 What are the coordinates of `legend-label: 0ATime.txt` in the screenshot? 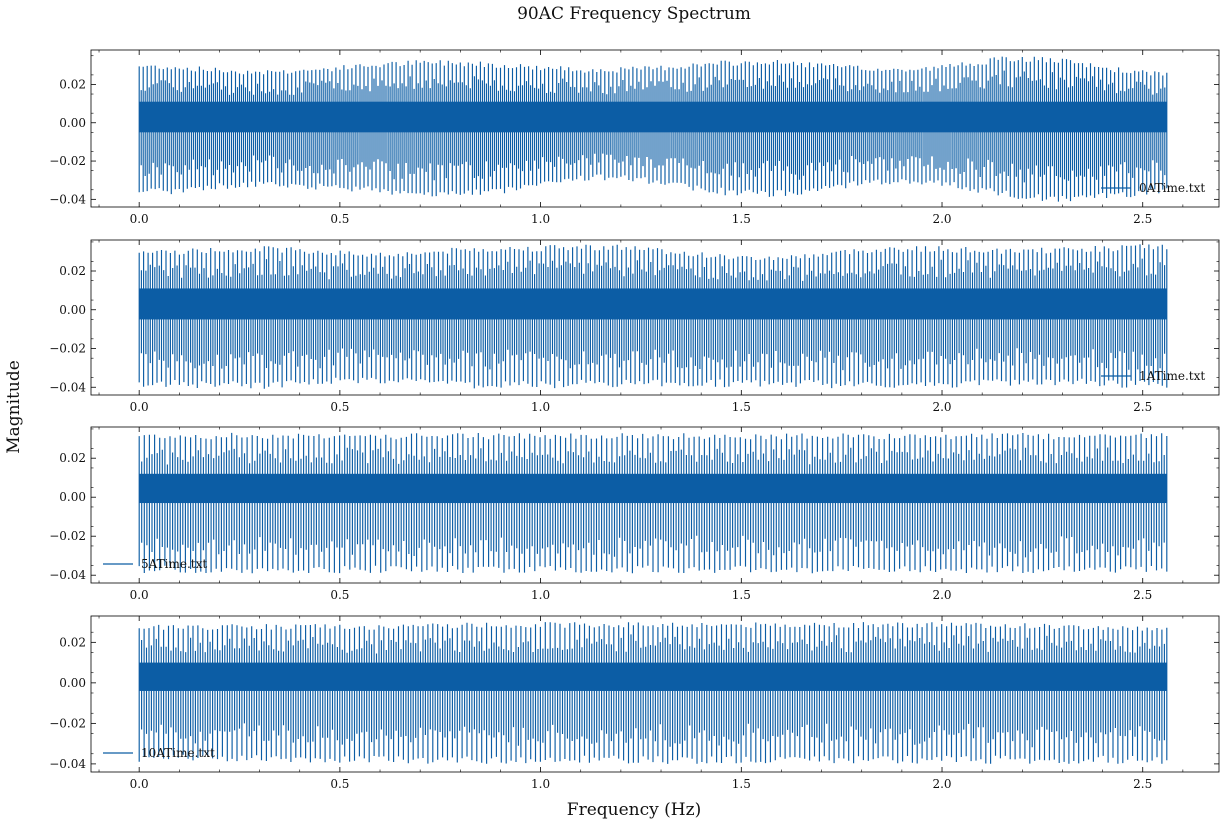 It's located at (1172, 188).